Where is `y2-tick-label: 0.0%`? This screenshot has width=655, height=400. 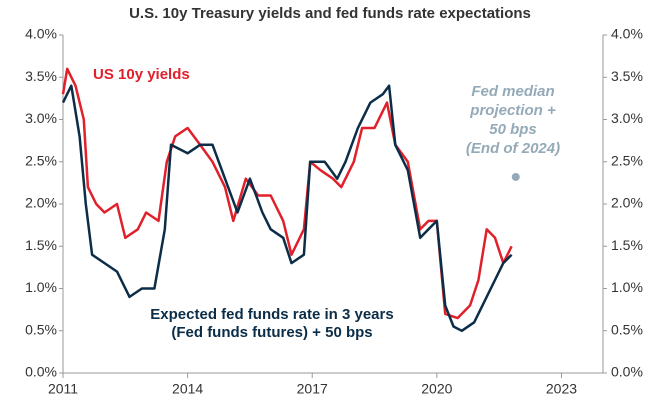 y2-tick-label: 0.0% is located at coordinates (627, 372).